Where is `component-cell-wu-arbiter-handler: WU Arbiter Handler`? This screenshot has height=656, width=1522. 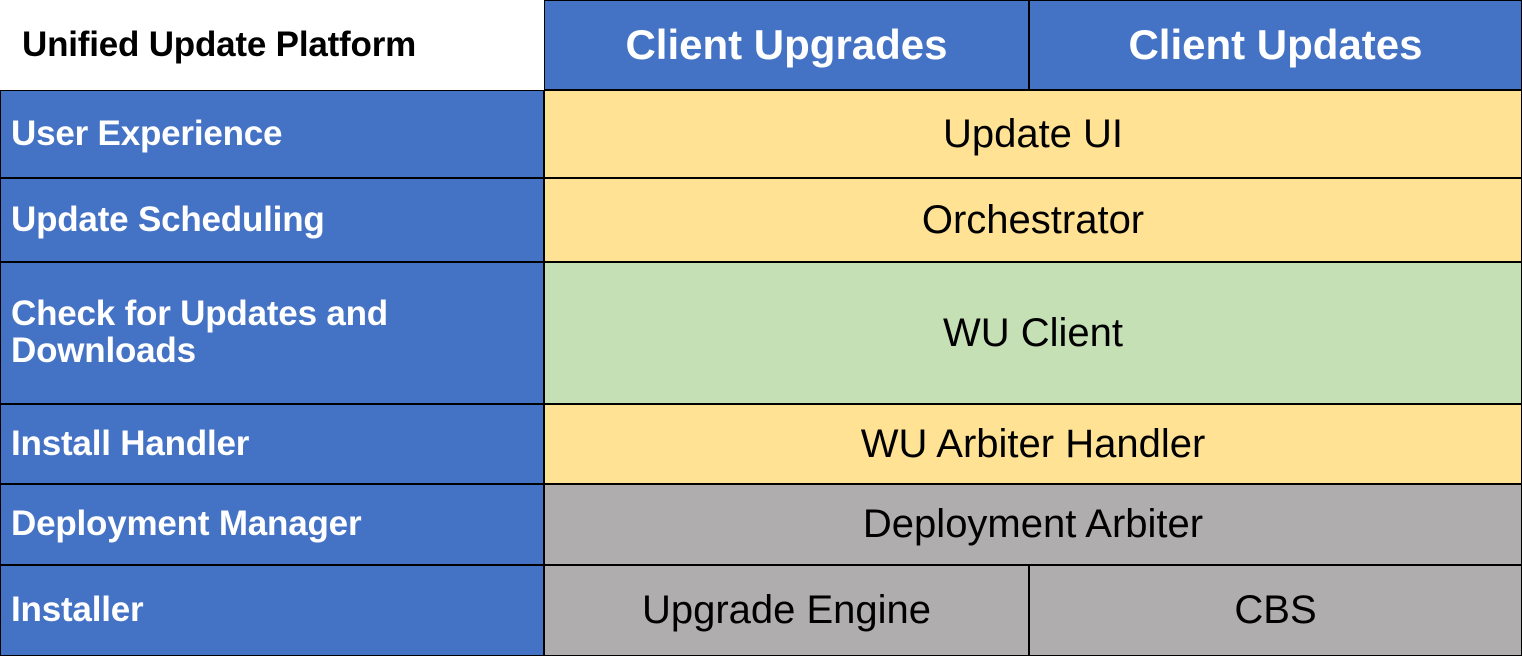 component-cell-wu-arbiter-handler: WU Arbiter Handler is located at coordinates (1033, 444).